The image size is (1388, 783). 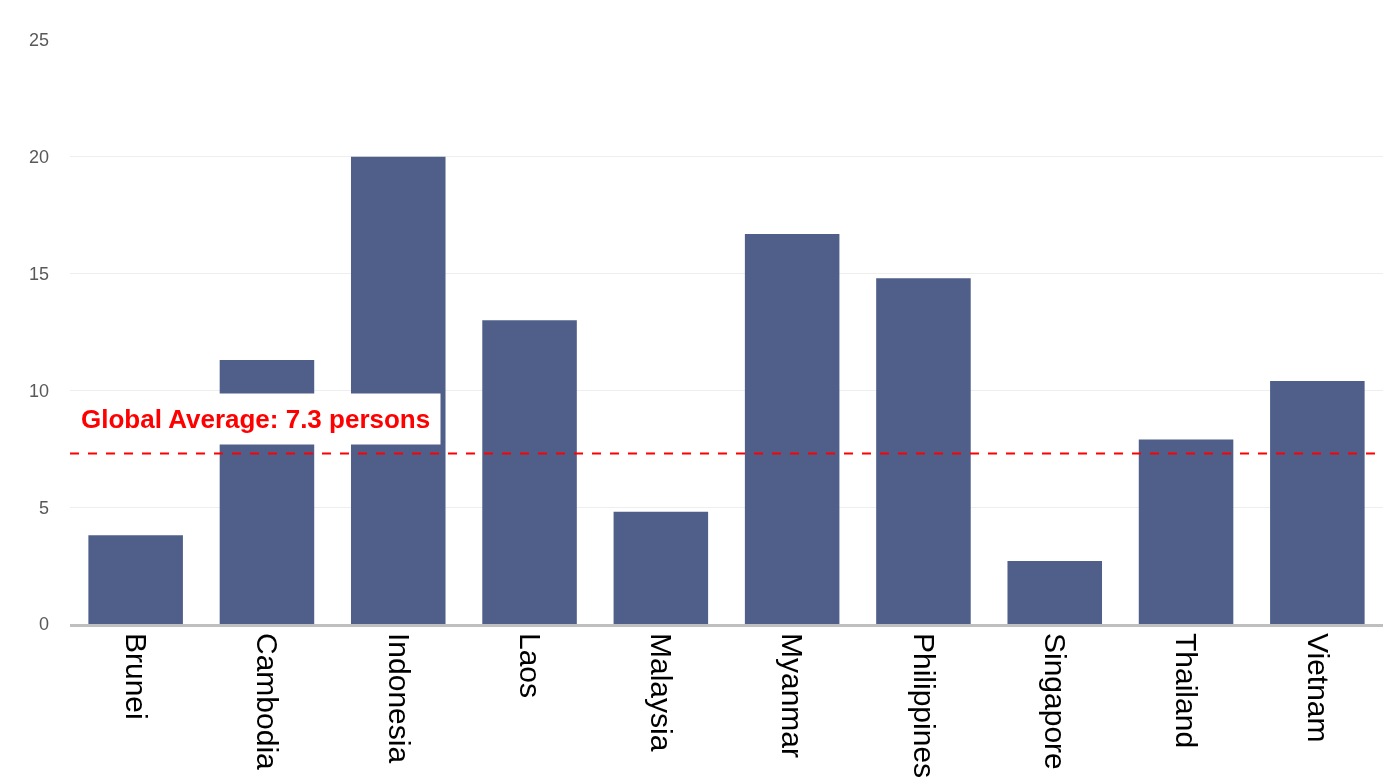 I want to click on y-tick-label: 25, so click(x=38, y=40).